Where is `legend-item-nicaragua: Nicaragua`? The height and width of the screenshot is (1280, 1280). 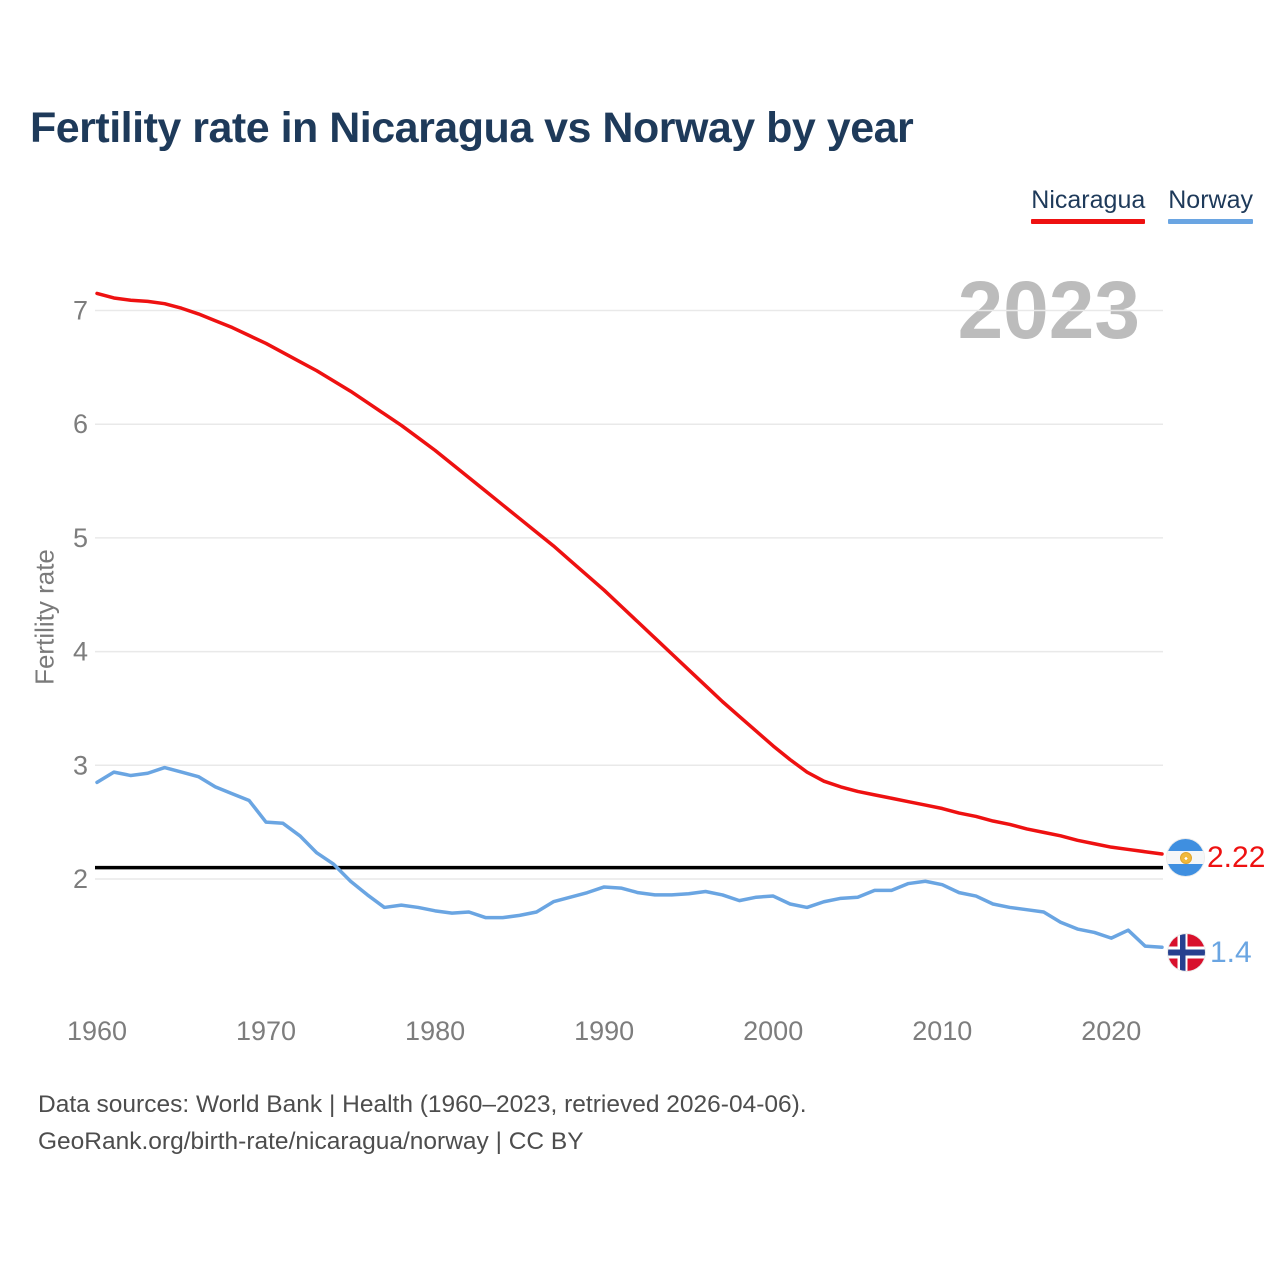 legend-item-nicaragua: Nicaragua is located at coordinates (1088, 205).